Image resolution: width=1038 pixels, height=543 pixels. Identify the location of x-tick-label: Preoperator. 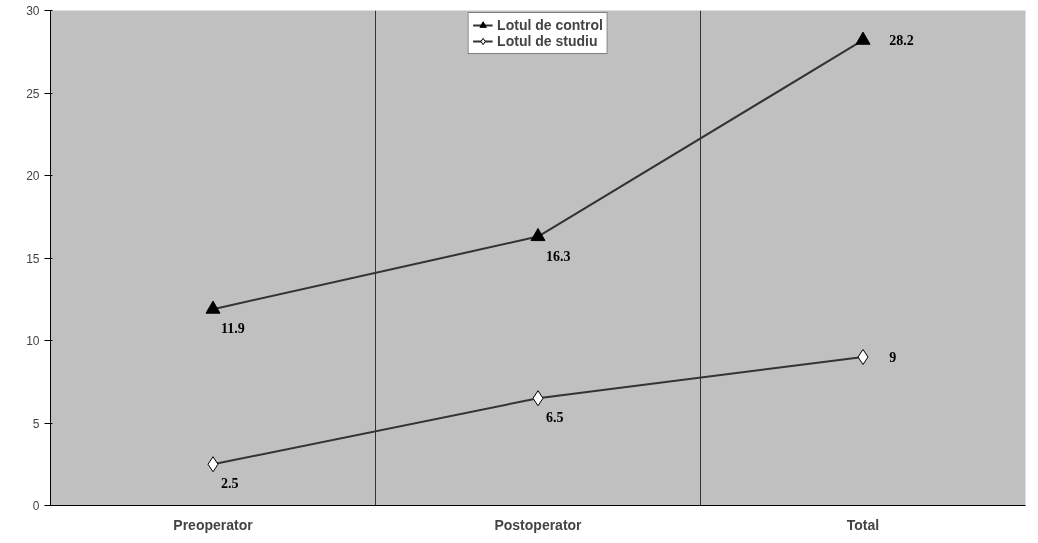
(213, 524).